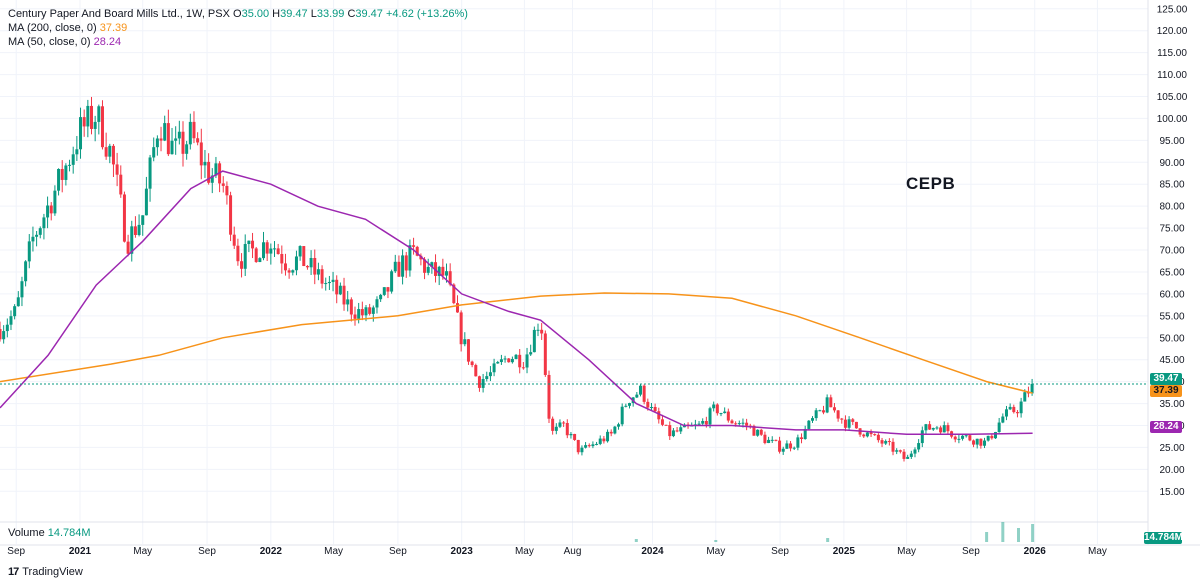  Describe the element at coordinates (1172, 9) in the screenshot. I see `y-tick-label: 125.00` at that location.